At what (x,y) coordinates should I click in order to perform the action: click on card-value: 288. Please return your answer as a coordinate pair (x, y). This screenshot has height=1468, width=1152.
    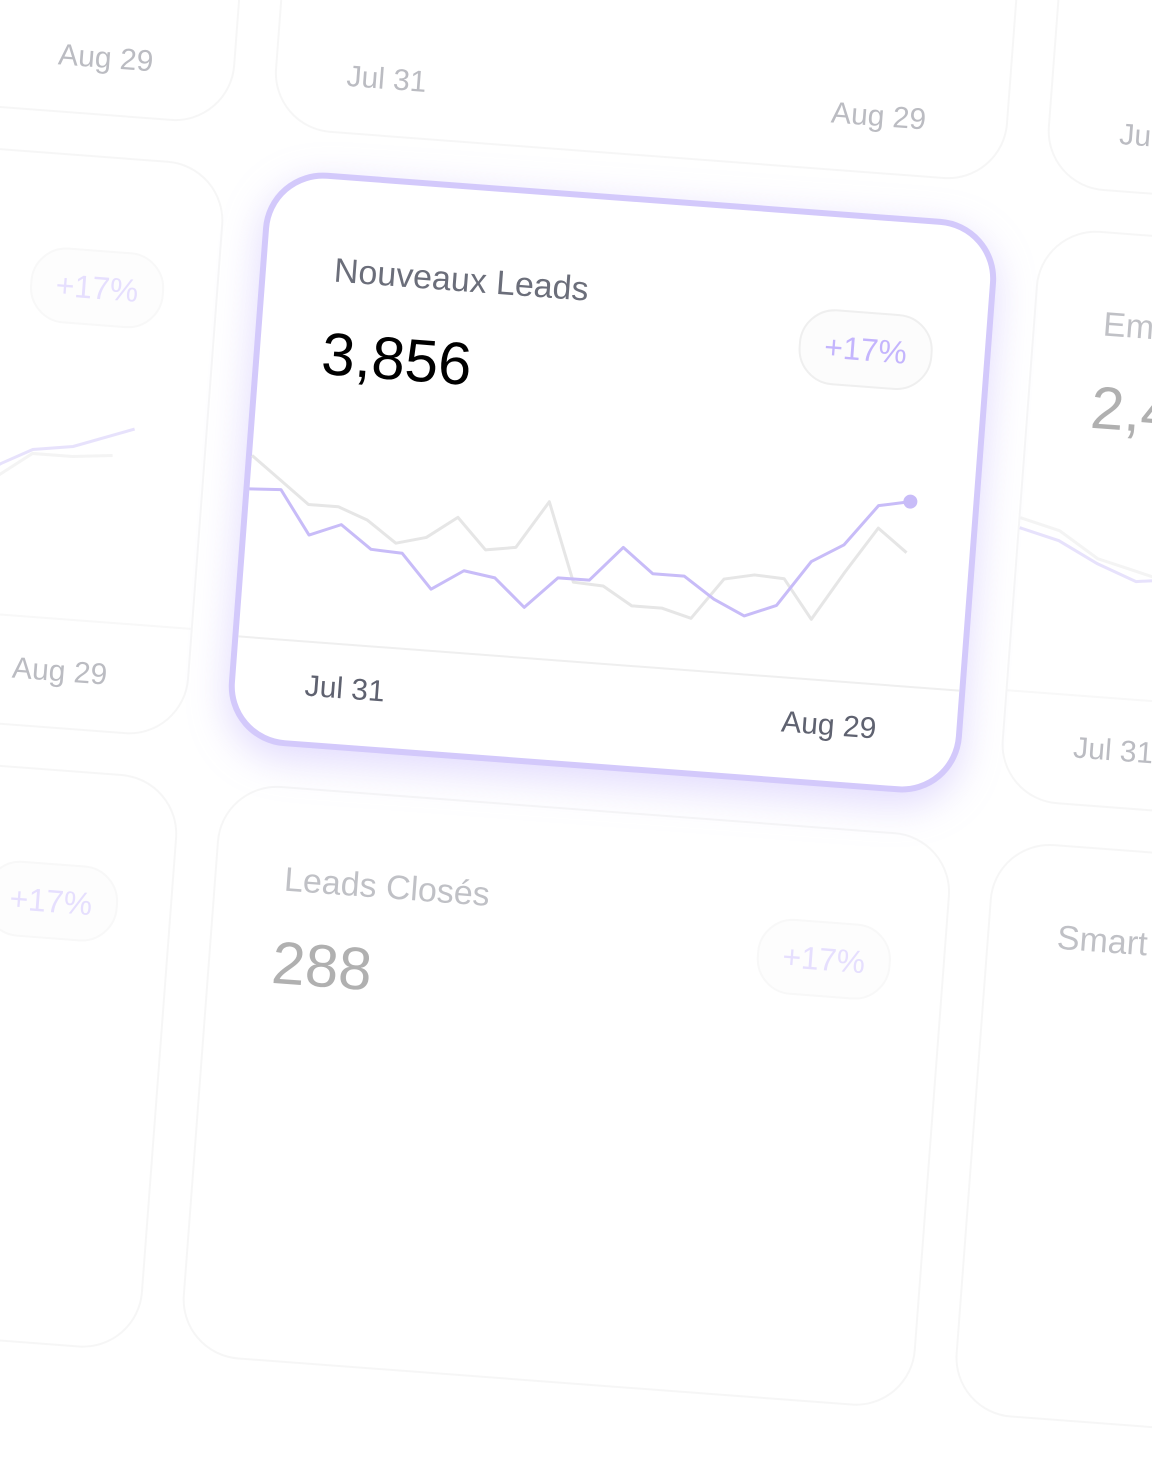
    Looking at the image, I should click on (322, 966).